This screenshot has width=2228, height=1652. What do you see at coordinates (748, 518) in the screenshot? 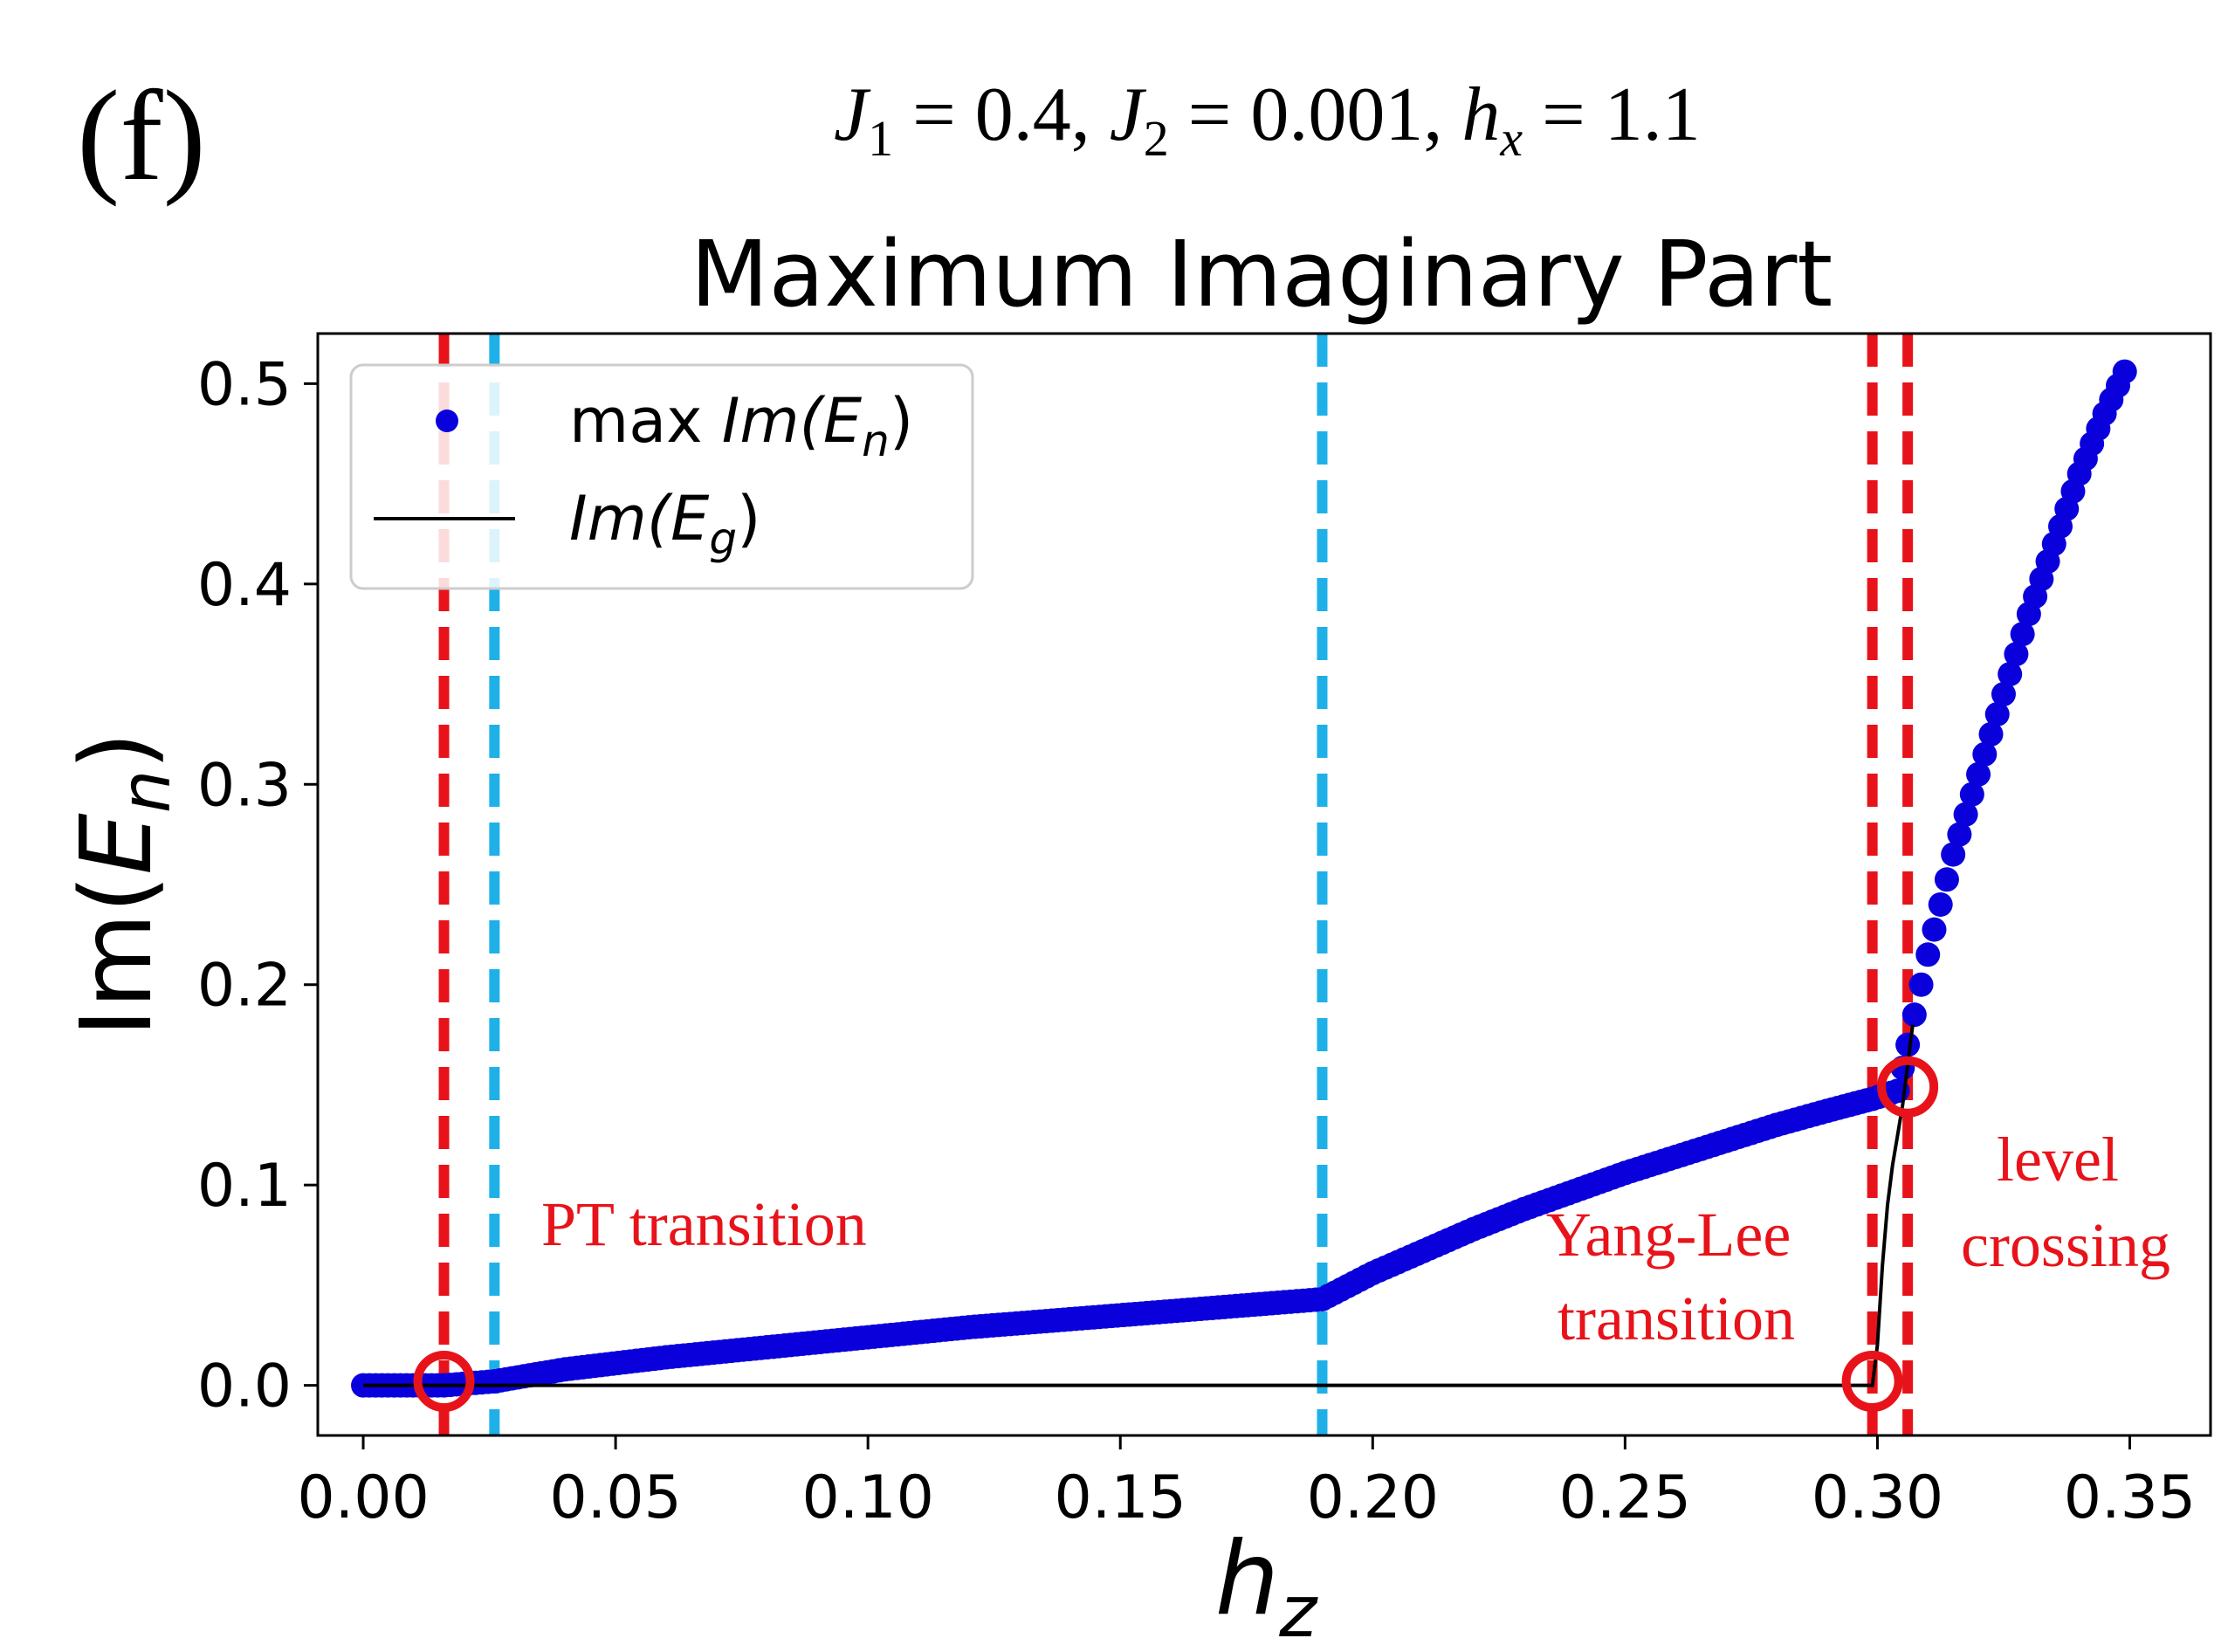
I see `legend-entry-ground-post: )` at bounding box center [748, 518].